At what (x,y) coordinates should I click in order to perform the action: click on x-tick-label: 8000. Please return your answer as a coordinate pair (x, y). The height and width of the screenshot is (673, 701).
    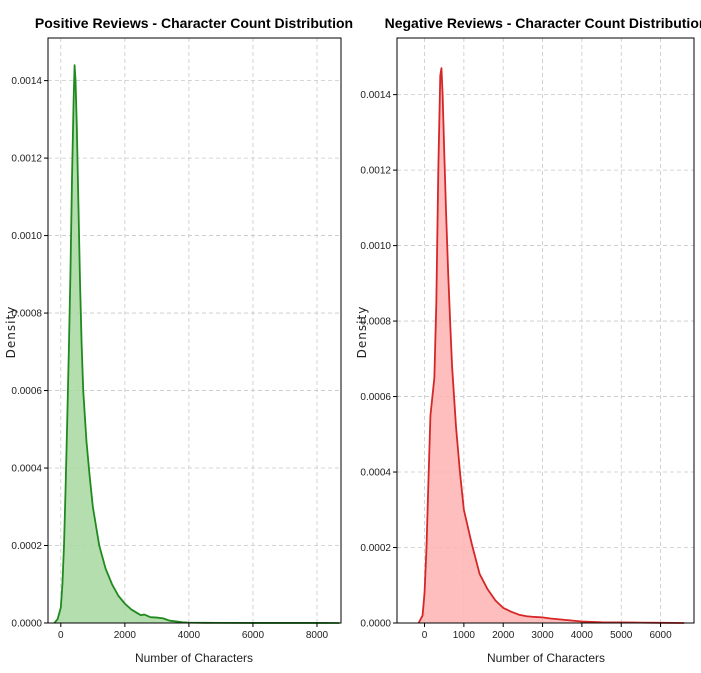
    Looking at the image, I should click on (317, 635).